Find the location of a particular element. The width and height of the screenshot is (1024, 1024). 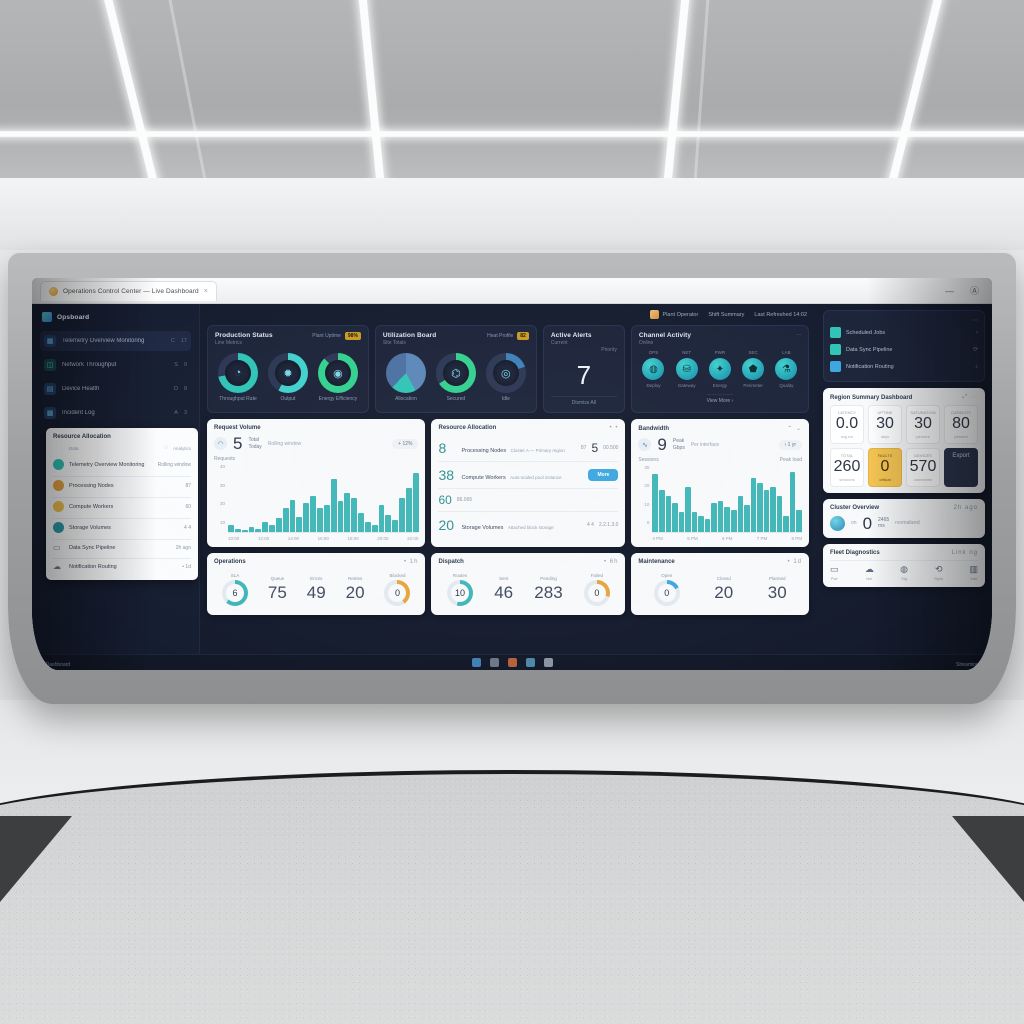

card-menu-icon: ⌃ ⌄ is located at coordinates (794, 429).